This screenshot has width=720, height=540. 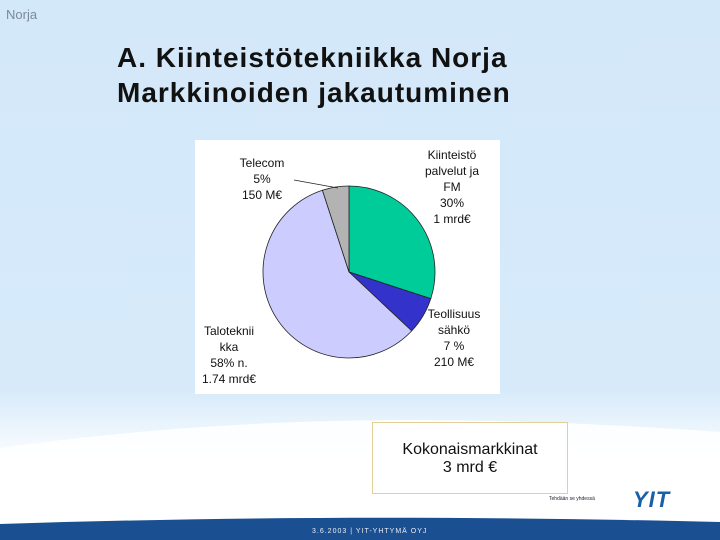 What do you see at coordinates (314, 92) in the screenshot?
I see `title-line-2: Markkinoiden jakautuminen` at bounding box center [314, 92].